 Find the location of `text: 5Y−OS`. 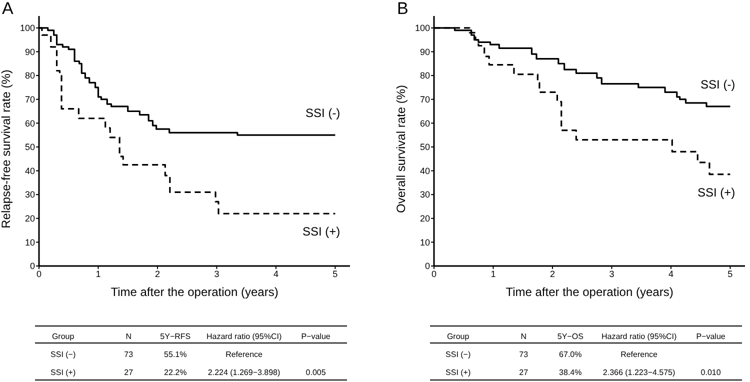

text: 5Y−OS is located at coordinates (570, 336).